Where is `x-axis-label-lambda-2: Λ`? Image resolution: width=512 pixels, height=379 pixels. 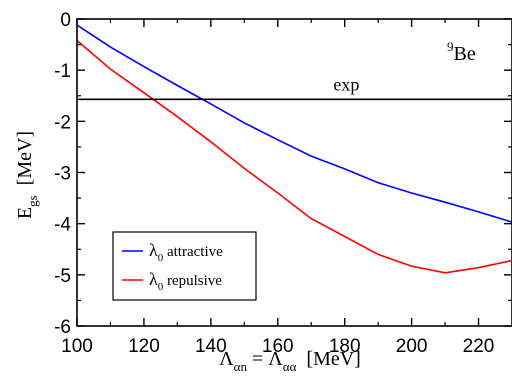
x-axis-label-lambda-2: Λ is located at coordinates (275, 359).